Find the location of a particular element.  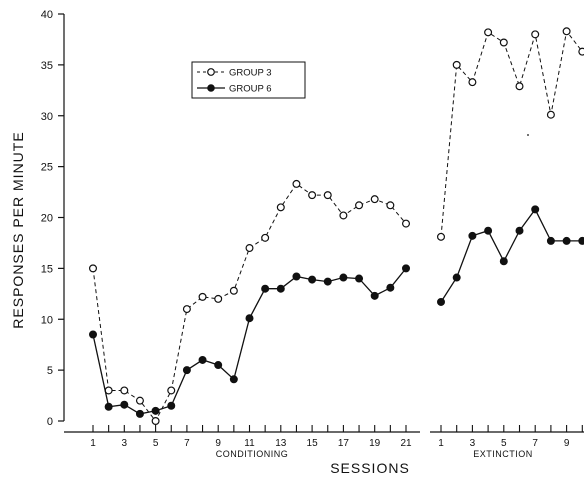

series-line-group3-extinction is located at coordinates (511, 133).